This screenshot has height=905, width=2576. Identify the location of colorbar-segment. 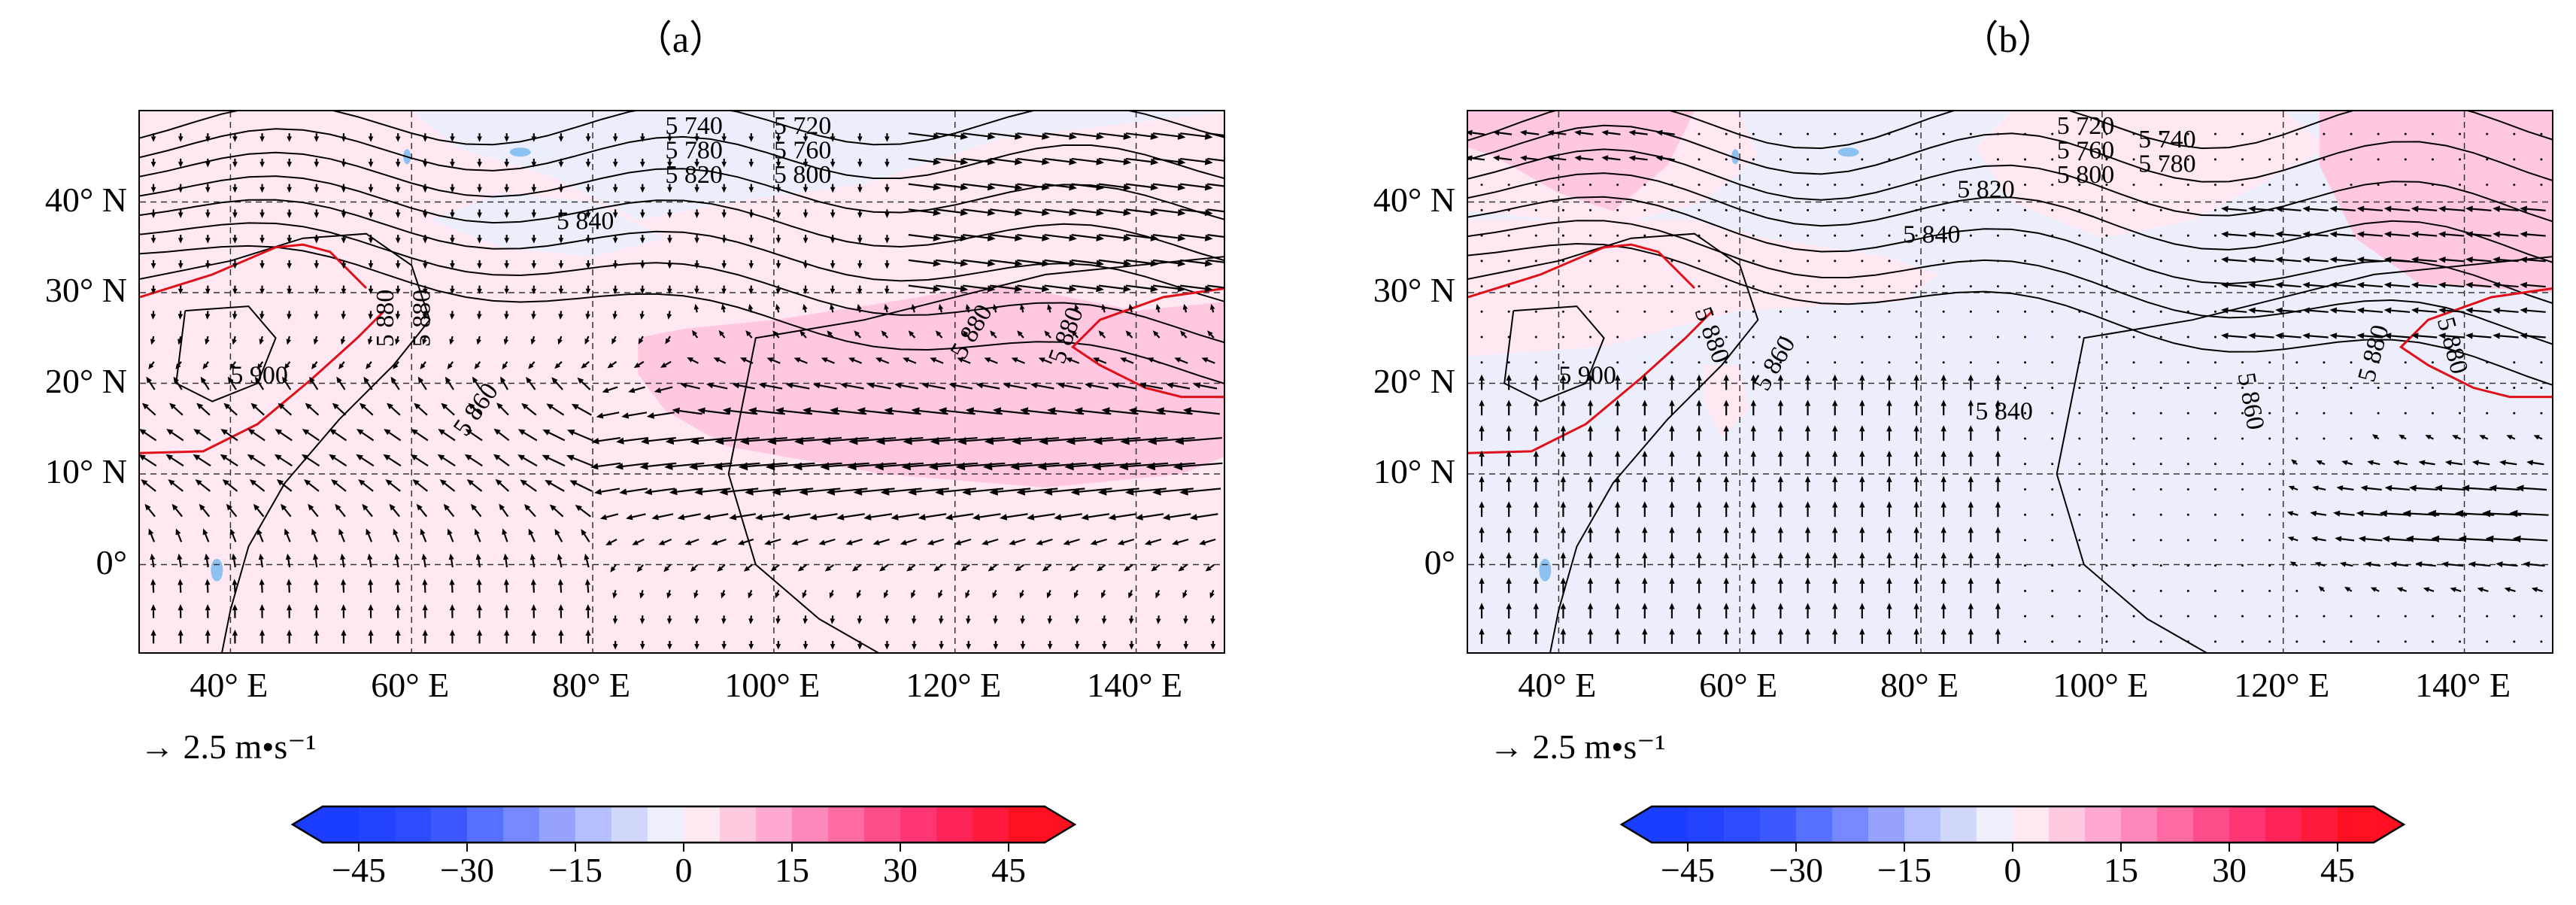
(2103, 824).